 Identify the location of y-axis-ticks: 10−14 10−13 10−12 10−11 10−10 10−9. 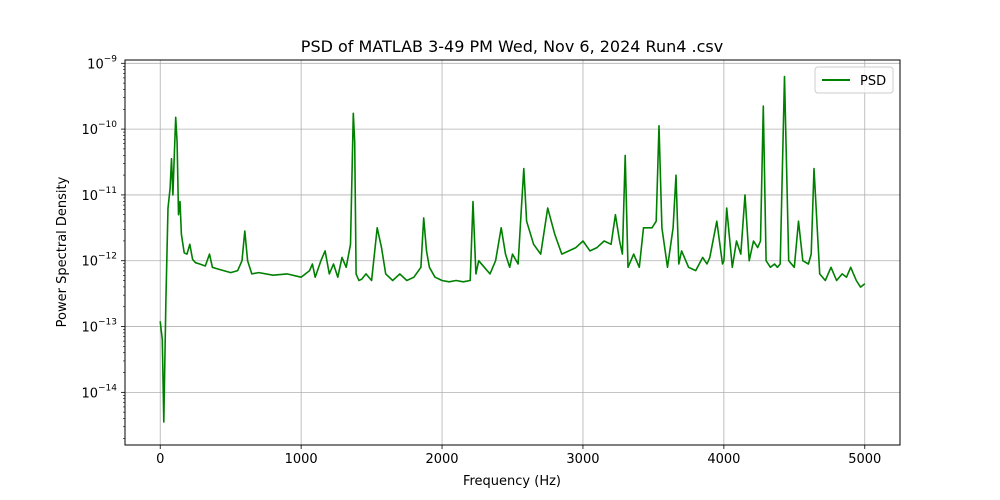
(103, 227).